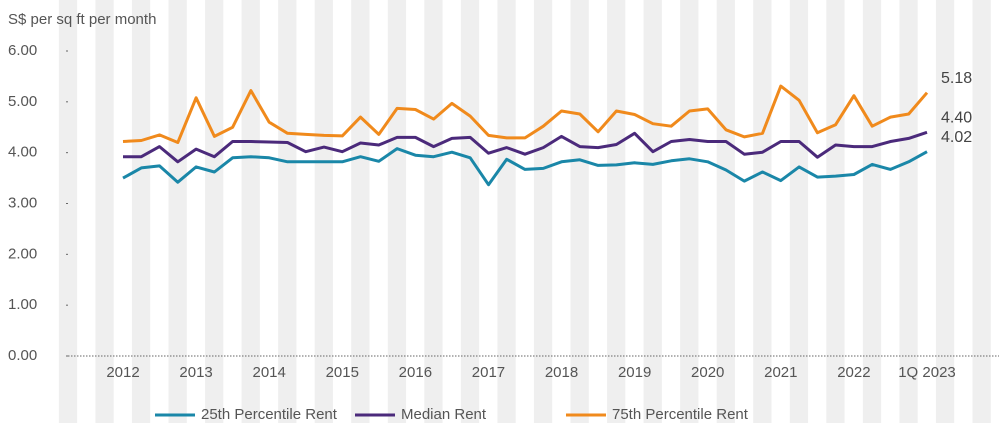 This screenshot has width=999, height=423. I want to click on legend-label: 75th Percentile Rent, so click(680, 414).